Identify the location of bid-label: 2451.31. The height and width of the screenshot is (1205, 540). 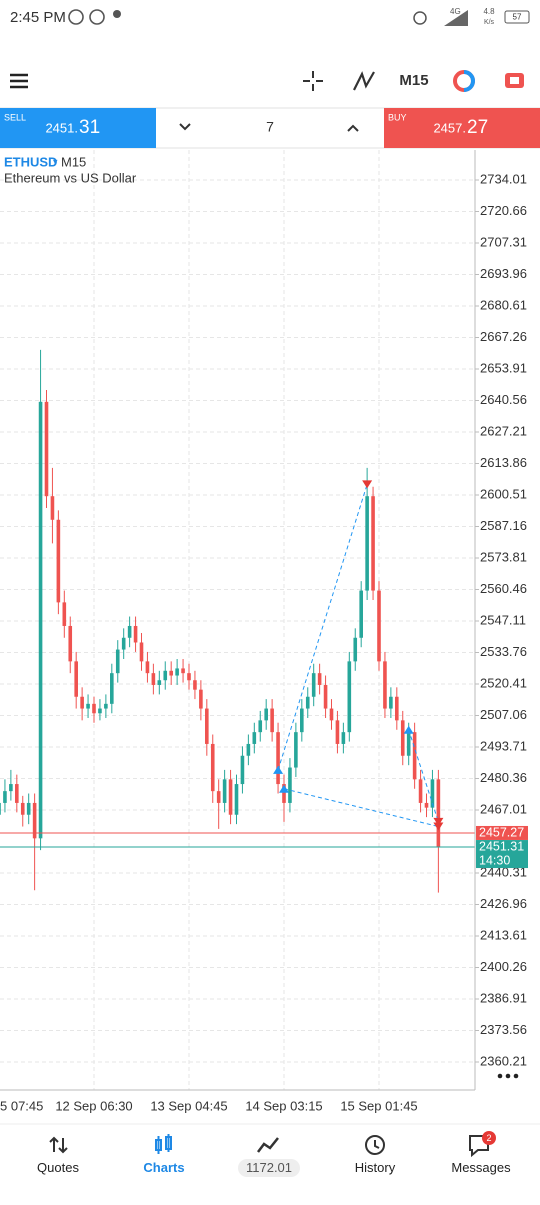
(501, 846).